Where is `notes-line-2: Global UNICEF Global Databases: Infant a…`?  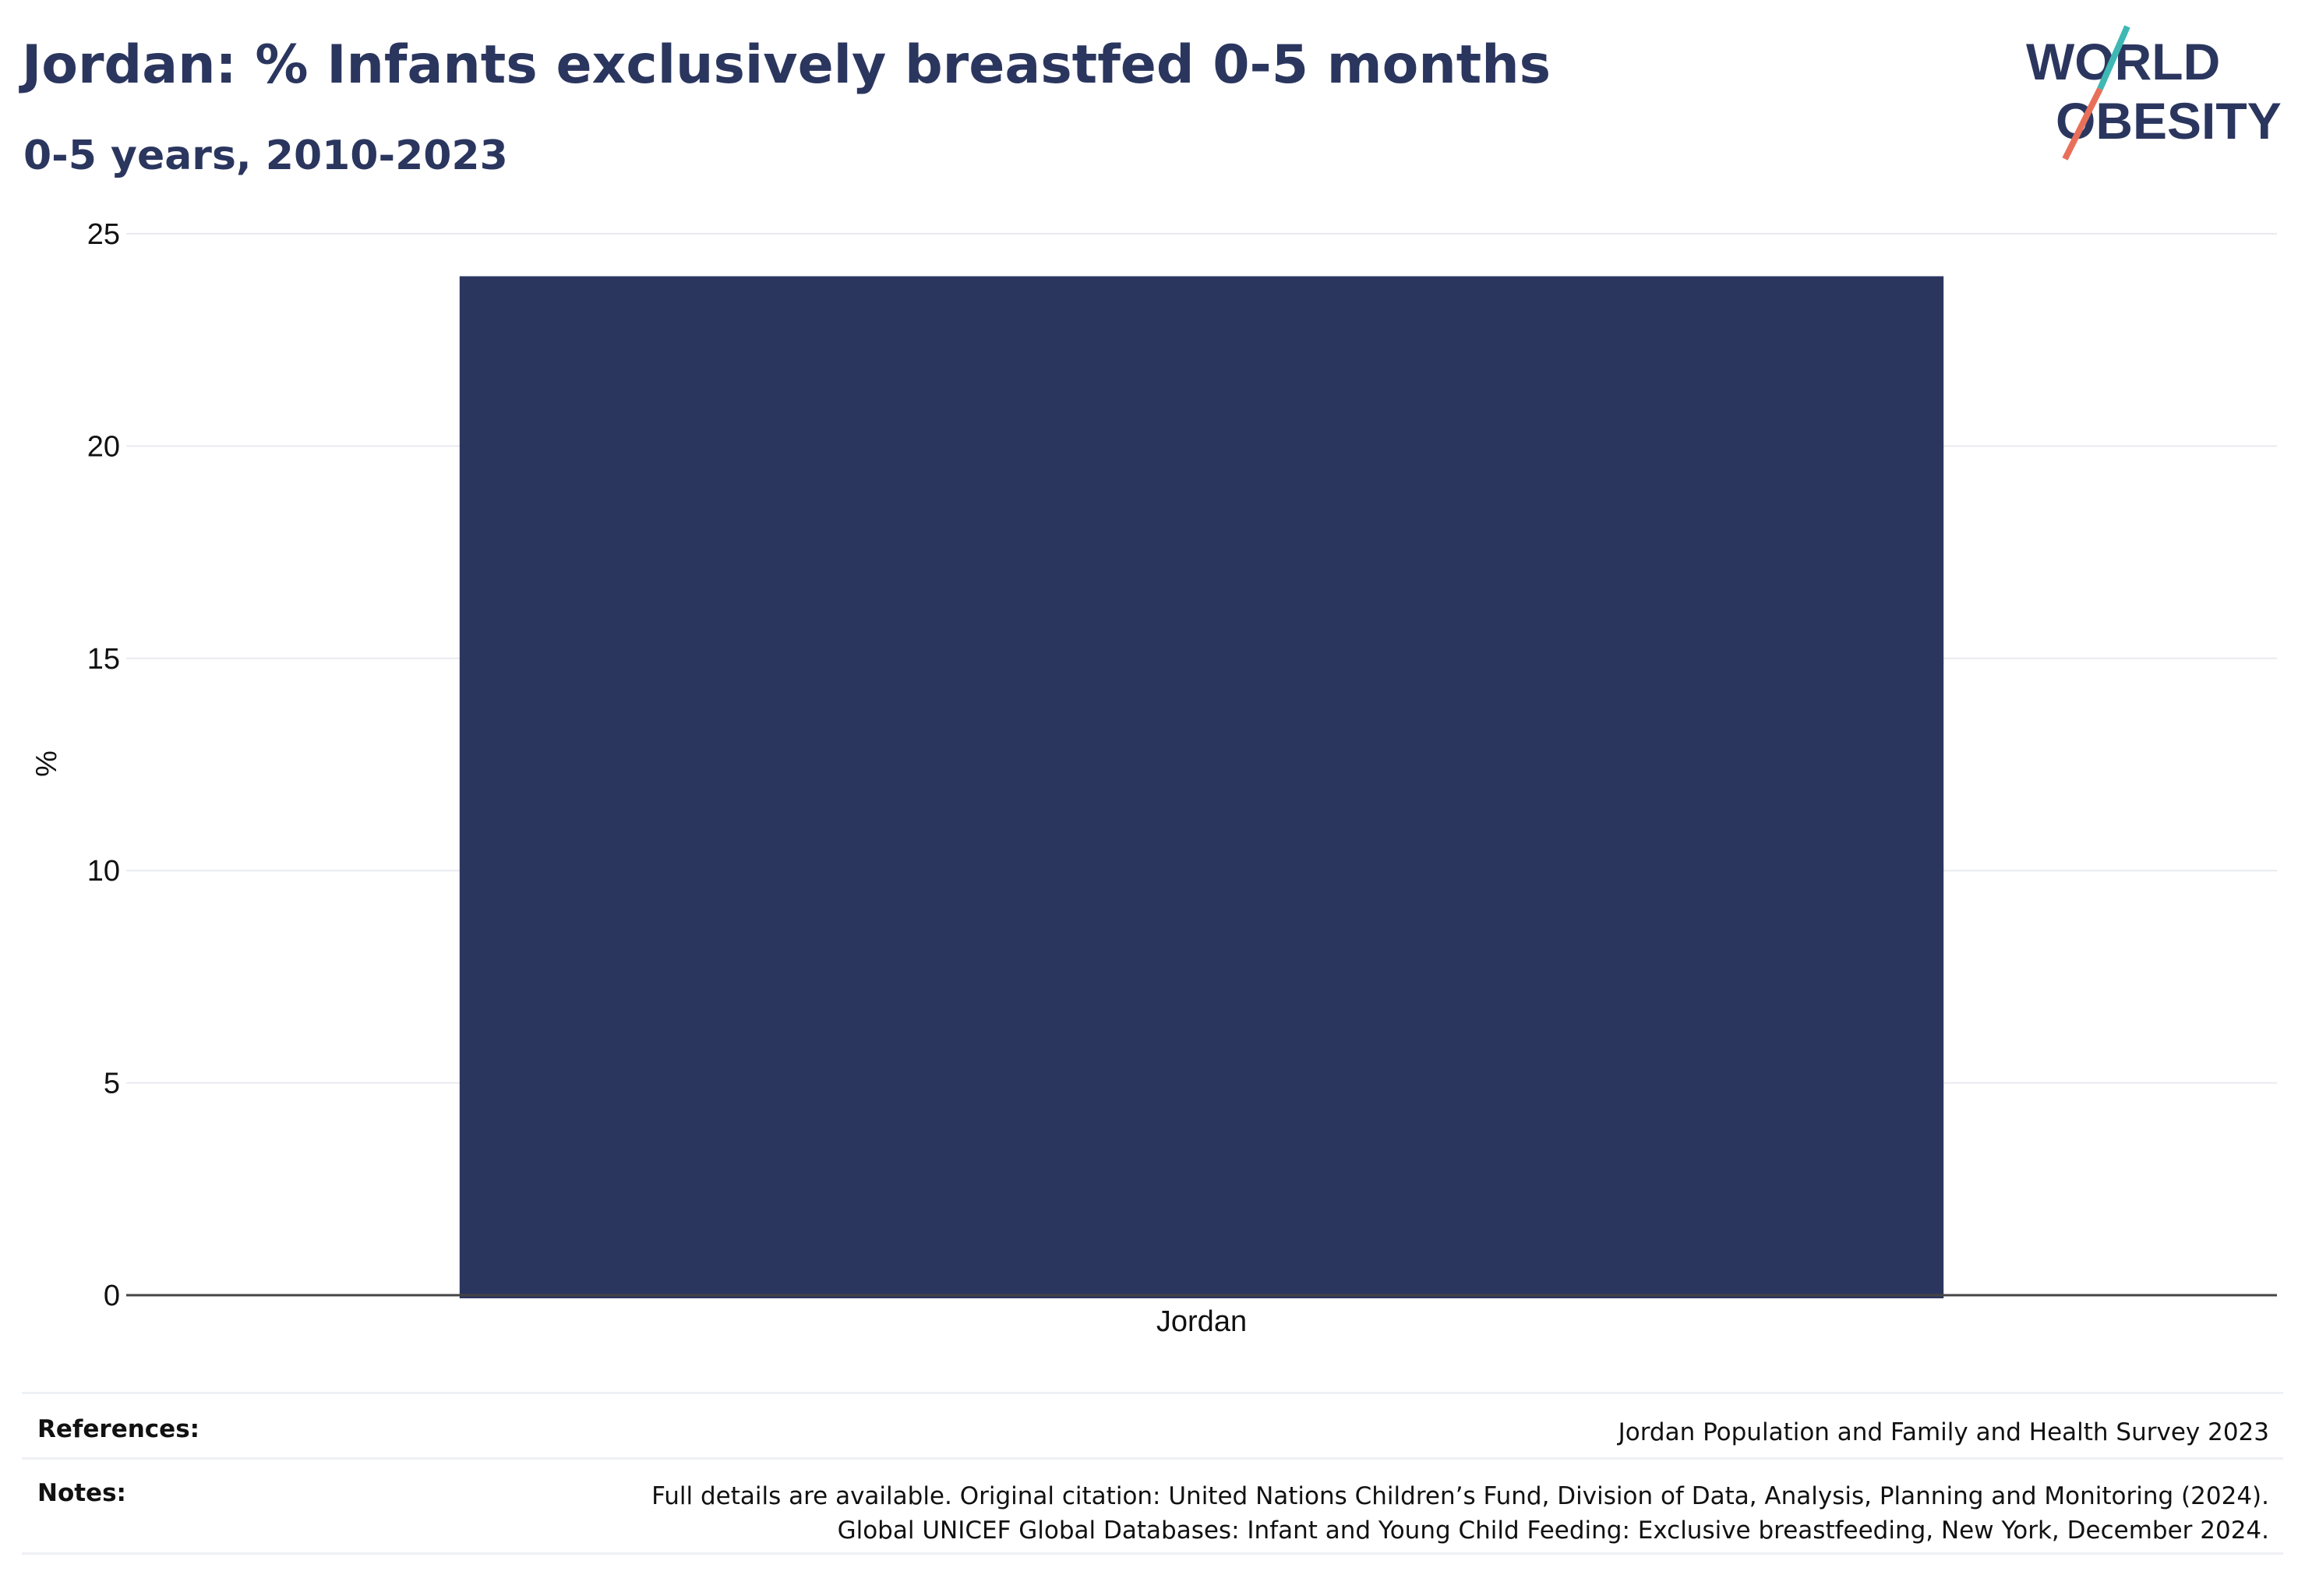 notes-line-2: Global UNICEF Global Databases: Infant a… is located at coordinates (1553, 1531).